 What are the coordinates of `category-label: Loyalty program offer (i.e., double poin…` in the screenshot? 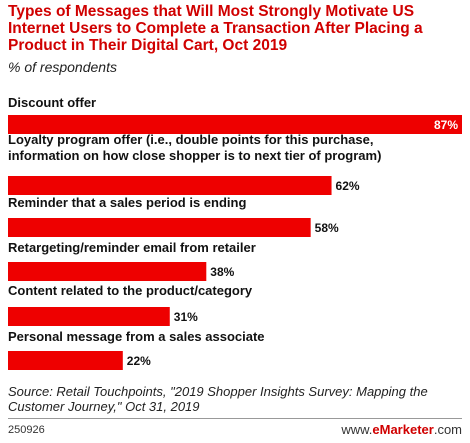 It's located at (191, 139).